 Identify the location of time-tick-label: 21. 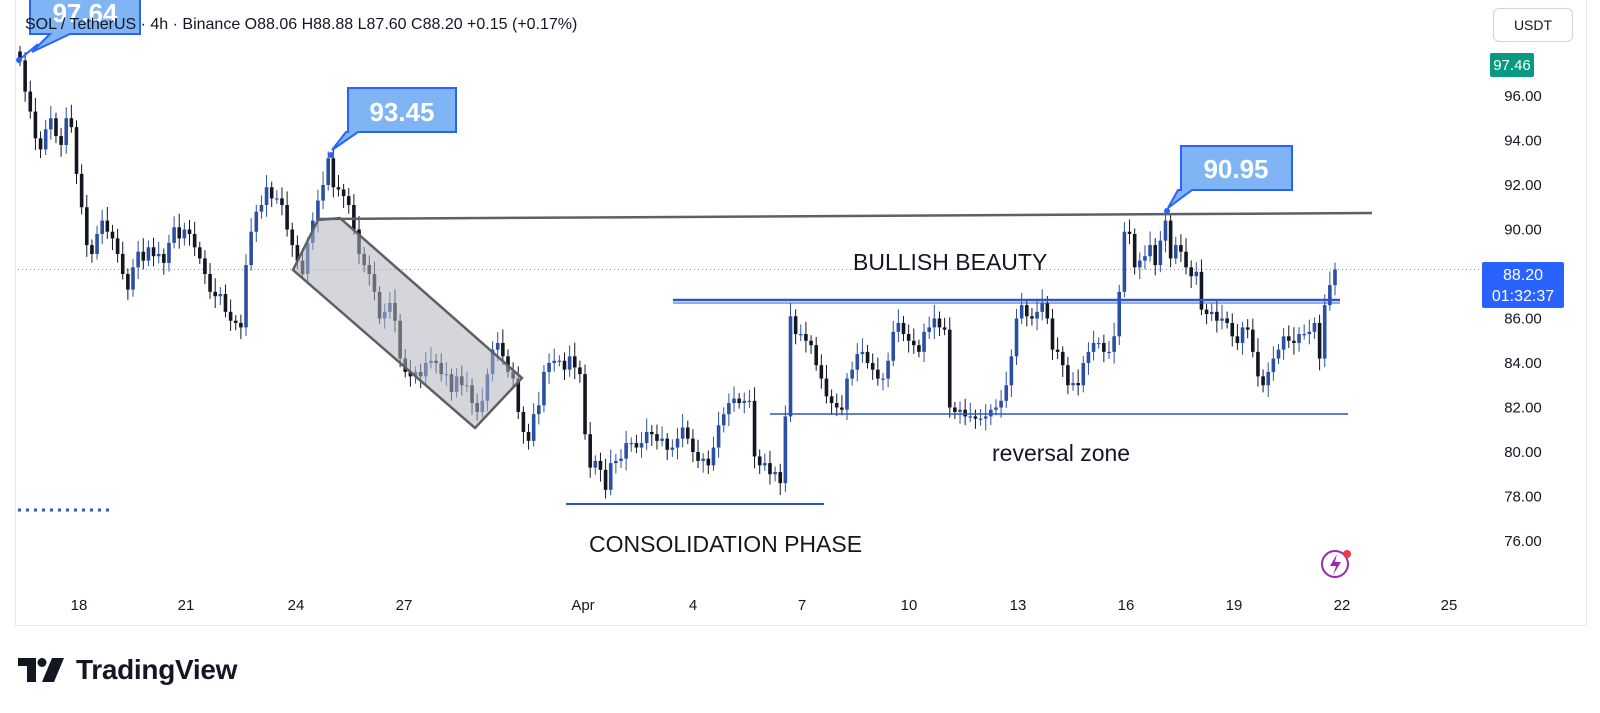
(186, 605).